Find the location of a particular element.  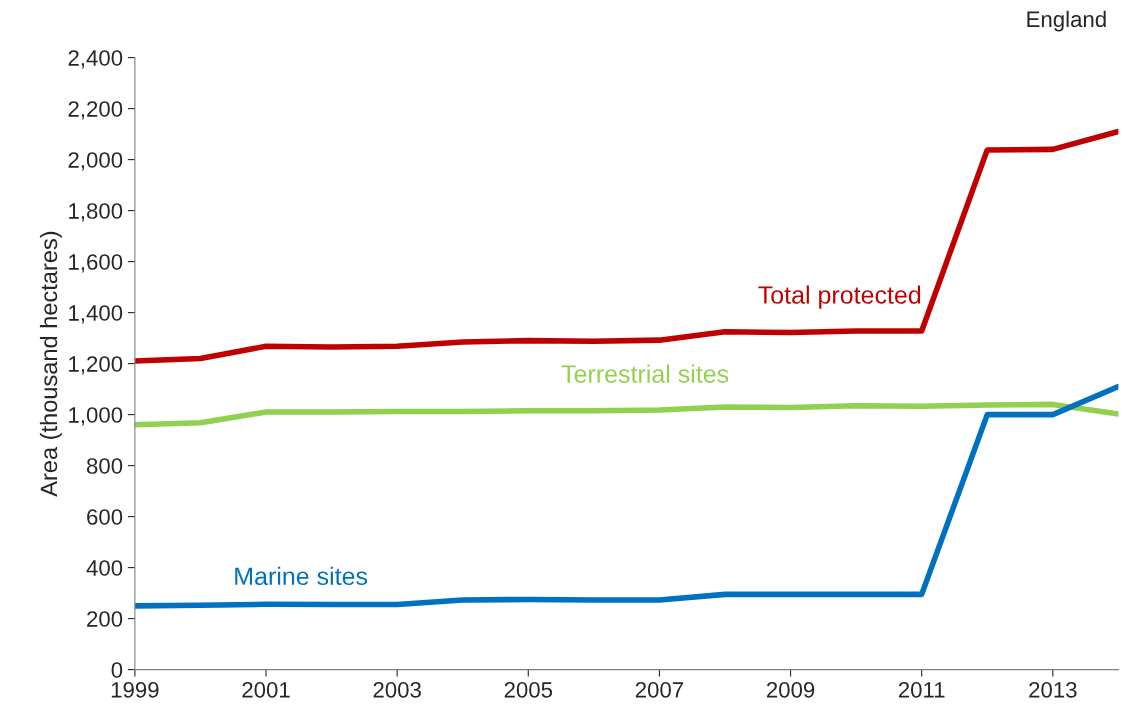

x-tick-label: 2003 is located at coordinates (397, 689).